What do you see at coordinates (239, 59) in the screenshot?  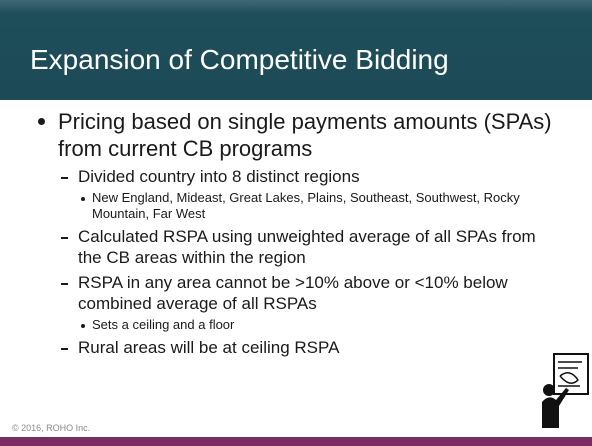 I see `slide-title: Expansion of Competitive Bidding` at bounding box center [239, 59].